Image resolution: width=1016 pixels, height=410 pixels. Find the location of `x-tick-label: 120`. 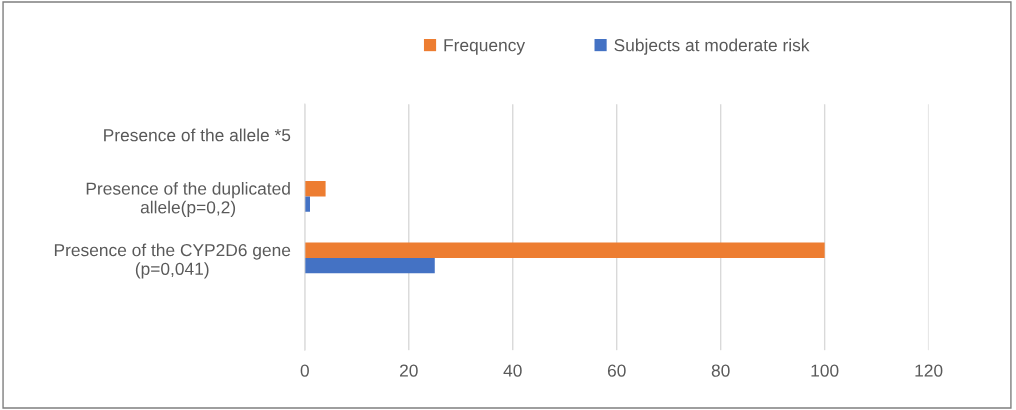

x-tick-label: 120 is located at coordinates (929, 370).